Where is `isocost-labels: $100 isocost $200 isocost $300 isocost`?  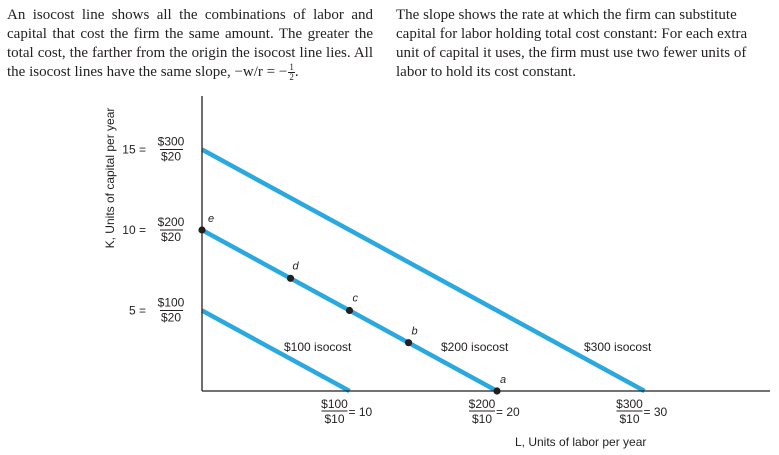 isocost-labels: $100 isocost $200 isocost $300 isocost is located at coordinates (468, 347).